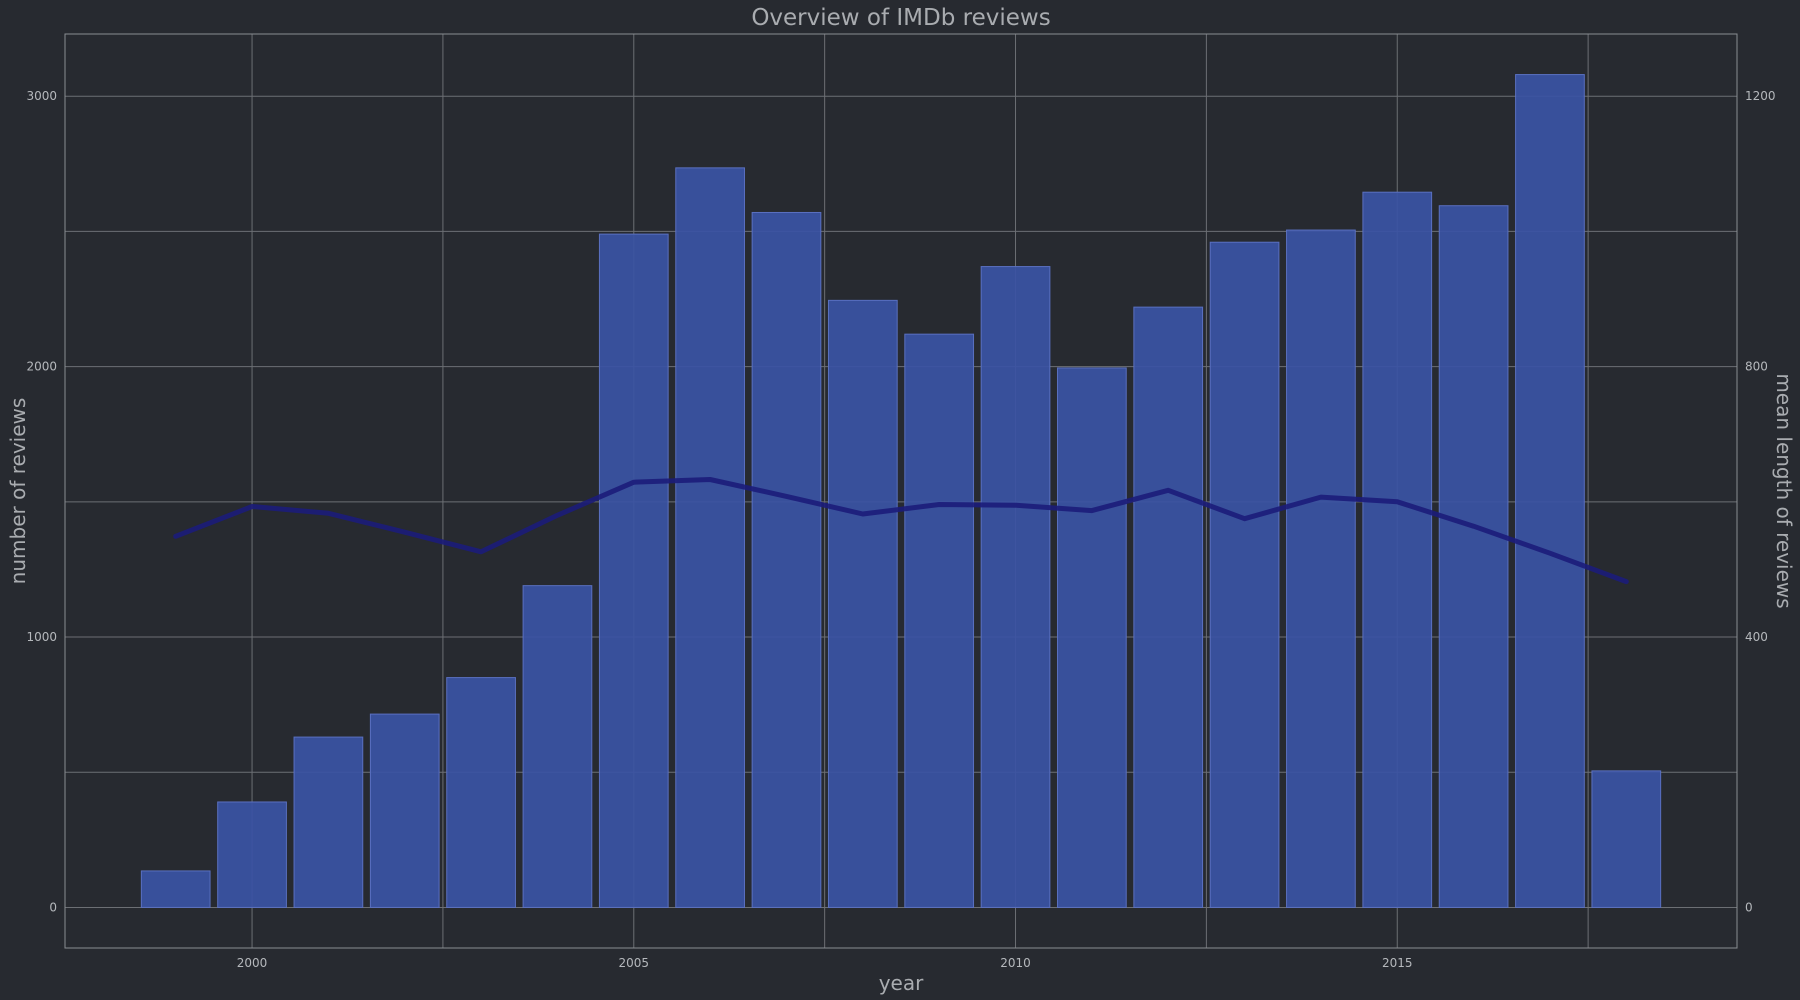 The height and width of the screenshot is (1000, 1800). Describe the element at coordinates (1756, 637) in the screenshot. I see `y2-tick-label: 400` at that location.